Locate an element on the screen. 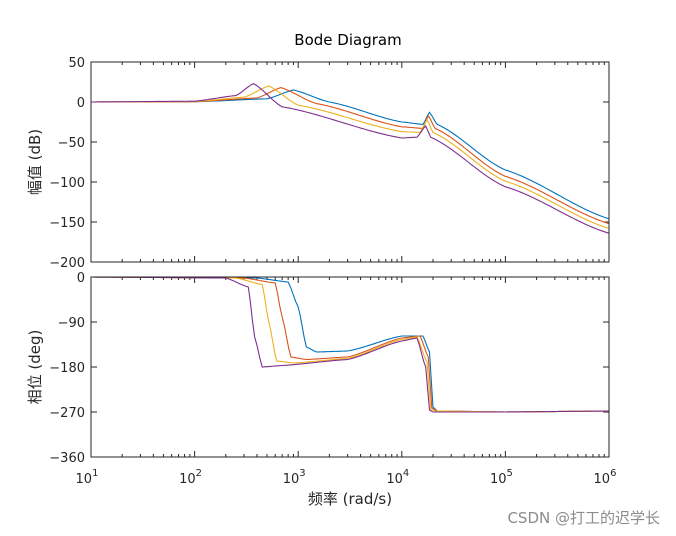  watermark-text: CSDN @打工的迟学长 is located at coordinates (583, 518).